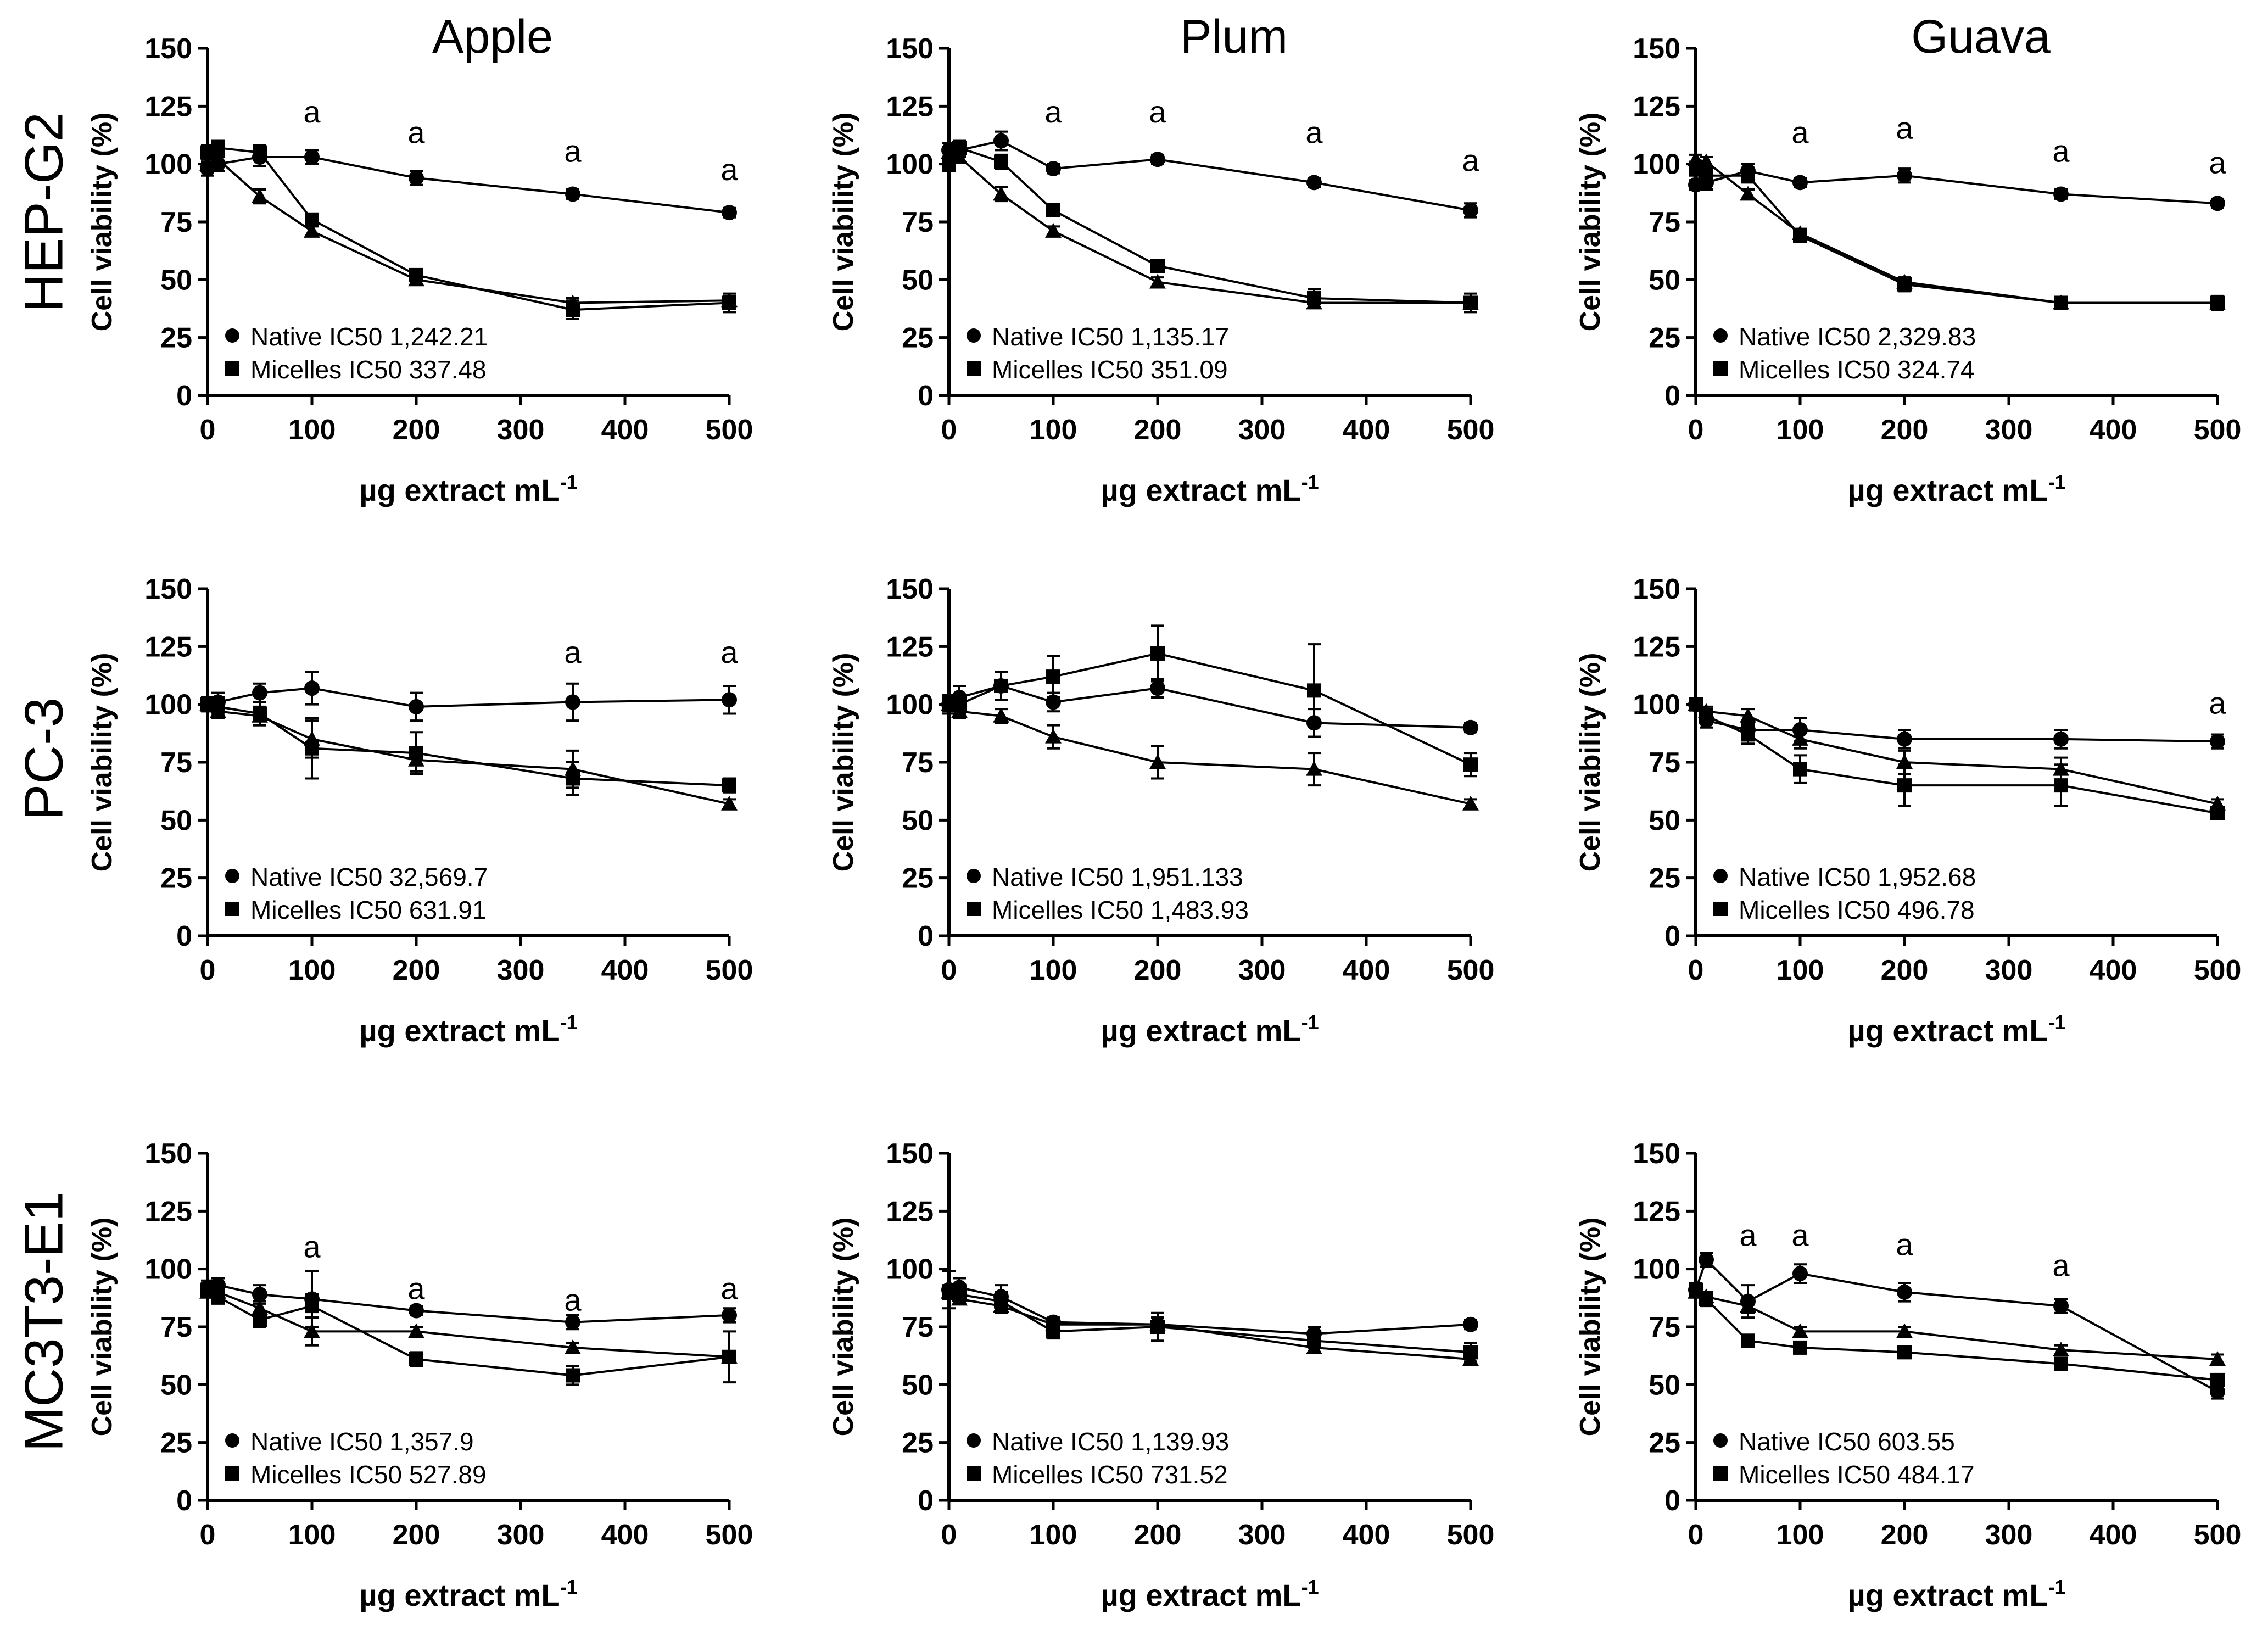 The image size is (2268, 1636). I want to click on column-title-apple: Apple, so click(493, 36).